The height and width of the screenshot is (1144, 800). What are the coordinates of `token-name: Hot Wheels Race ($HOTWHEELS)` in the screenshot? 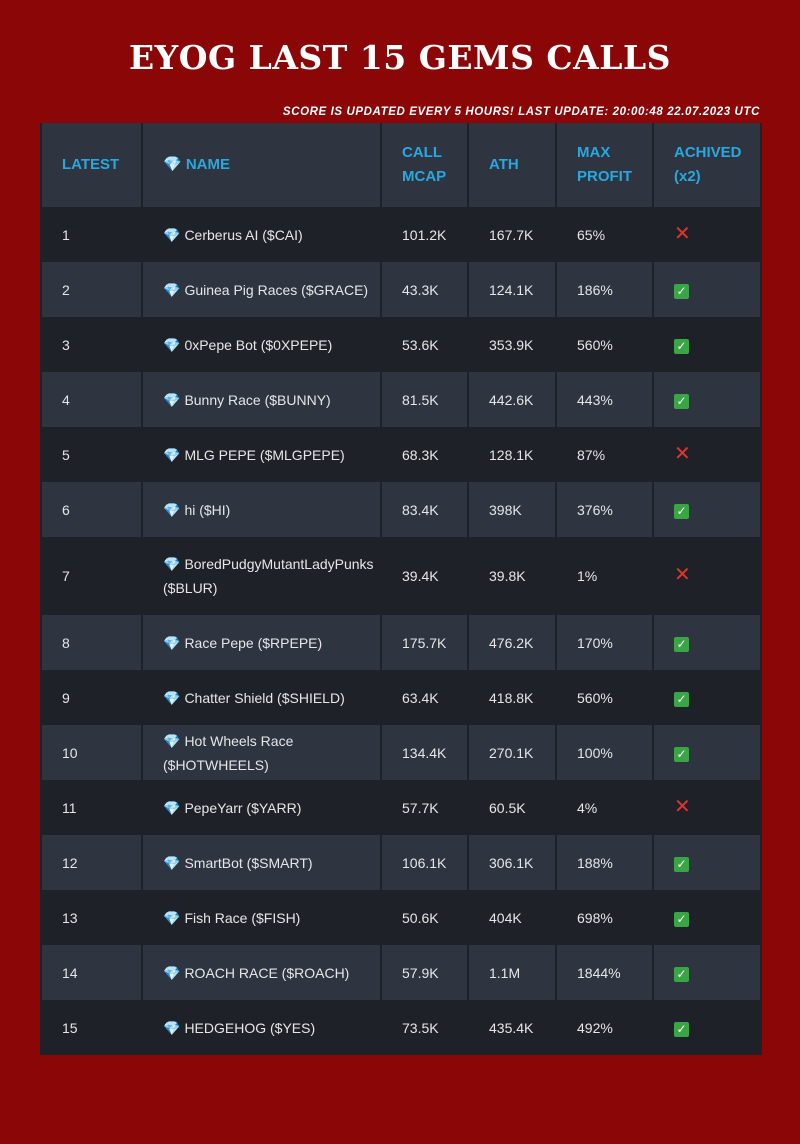 It's located at (228, 752).